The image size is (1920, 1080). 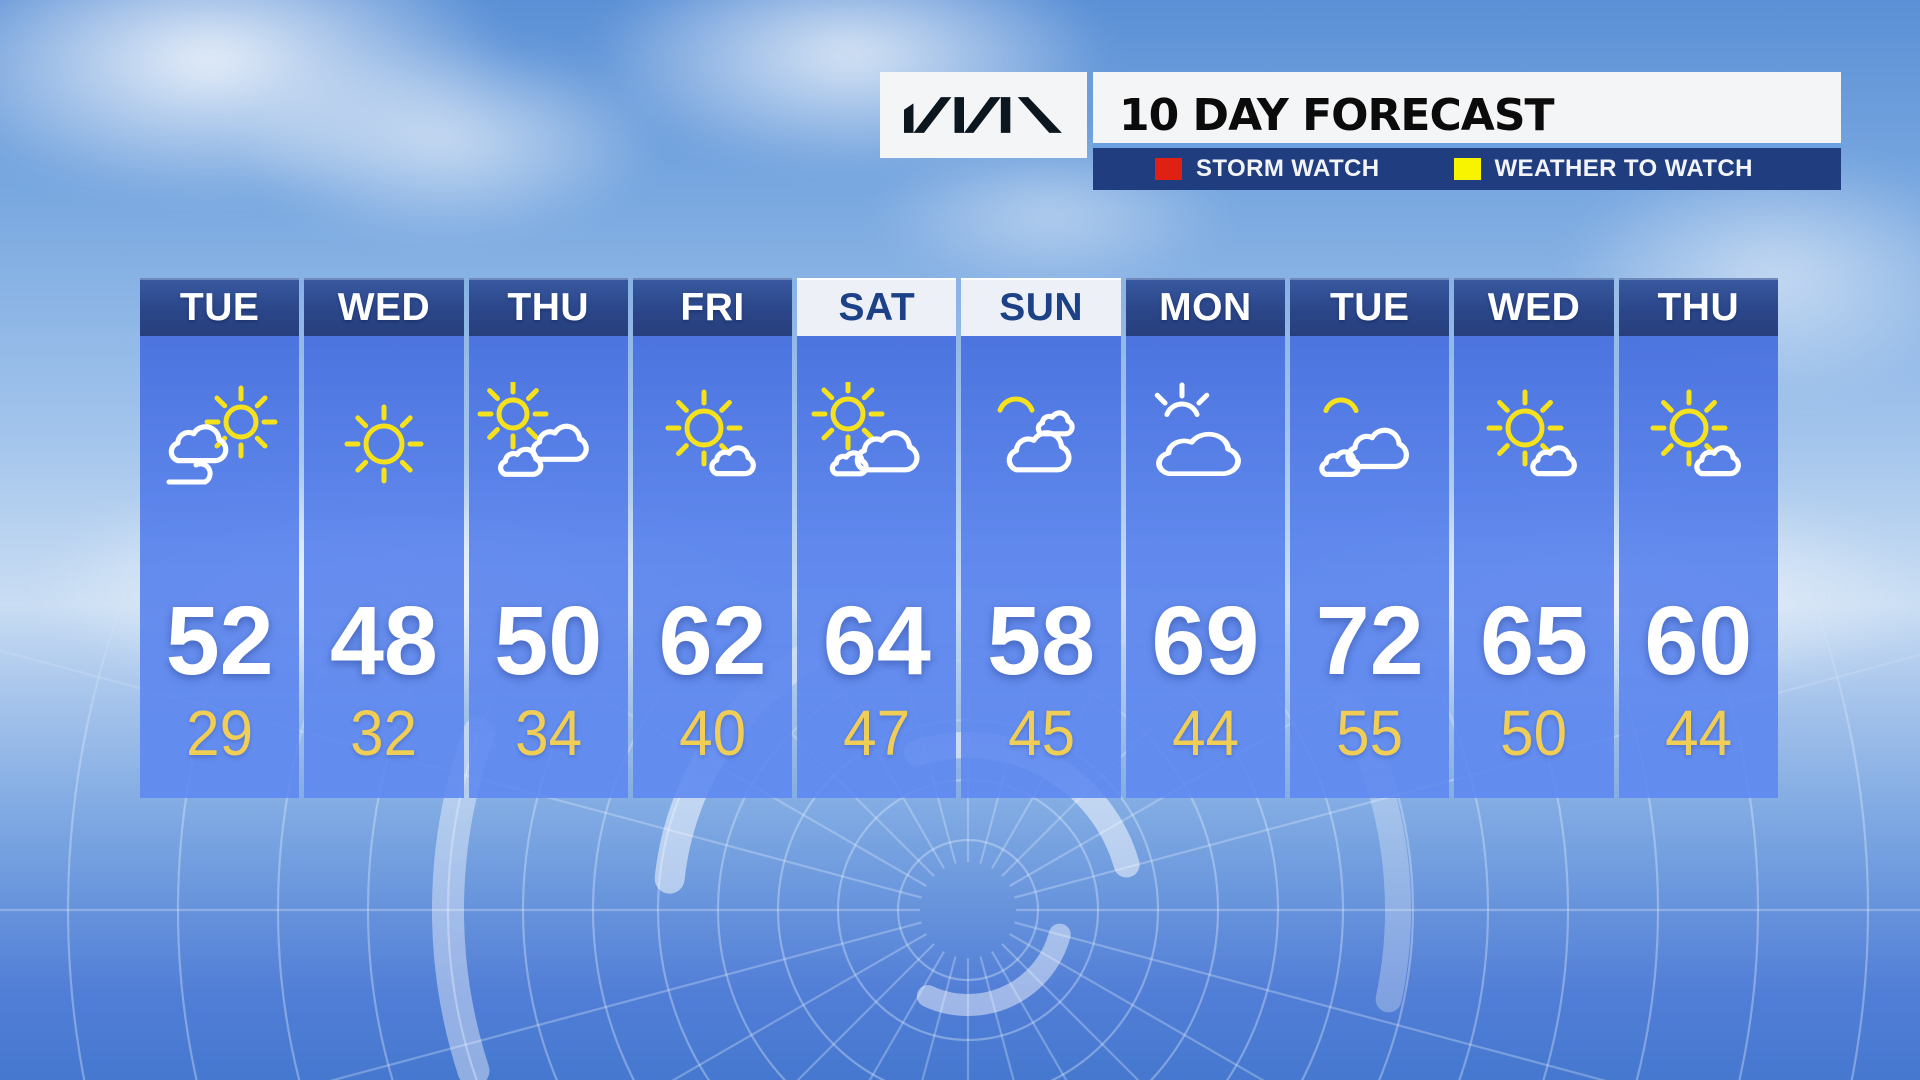 What do you see at coordinates (1623, 168) in the screenshot?
I see `legend-label: WEATHER TO WATCH` at bounding box center [1623, 168].